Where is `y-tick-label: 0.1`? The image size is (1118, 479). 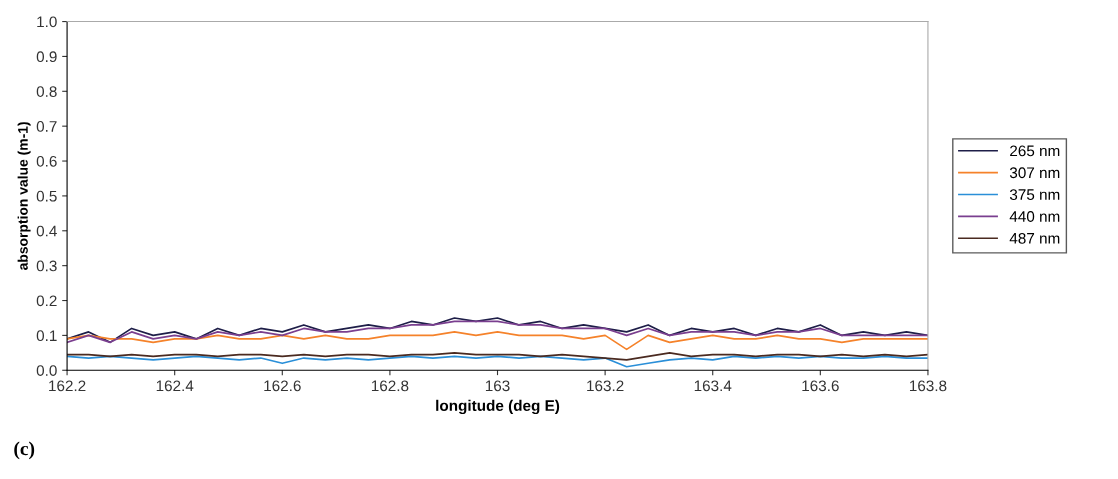
y-tick-label: 0.1 is located at coordinates (46, 336).